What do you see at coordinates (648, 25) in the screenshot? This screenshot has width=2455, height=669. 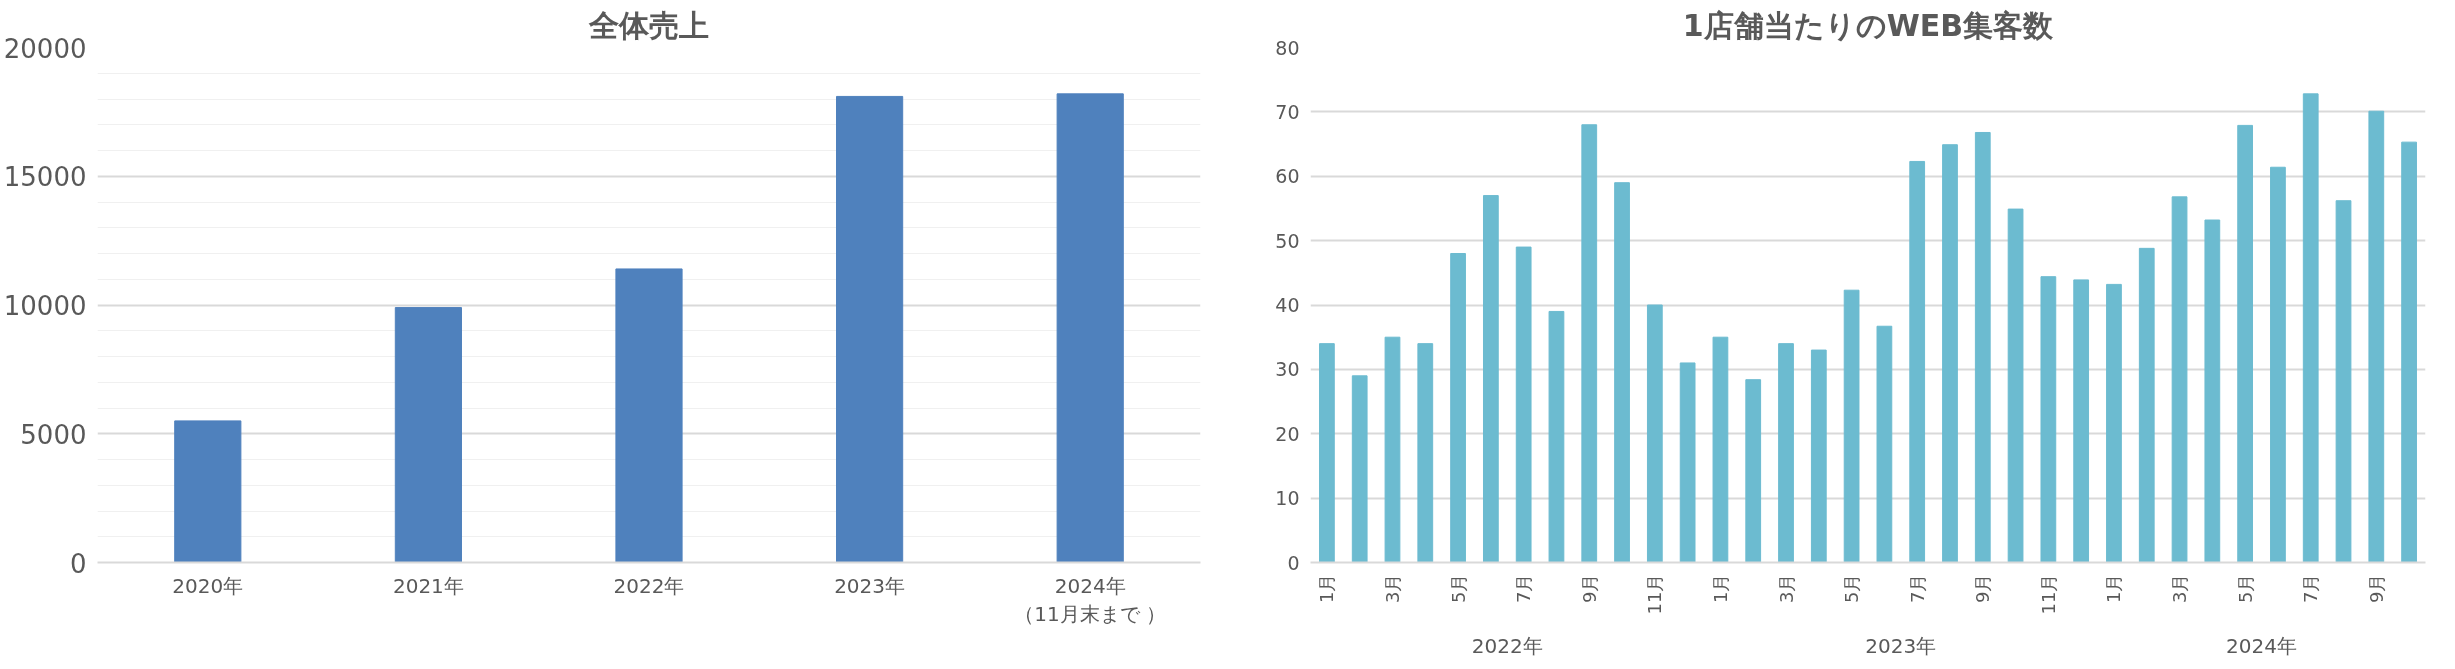 I see `chart-title: 全体売上` at bounding box center [648, 25].